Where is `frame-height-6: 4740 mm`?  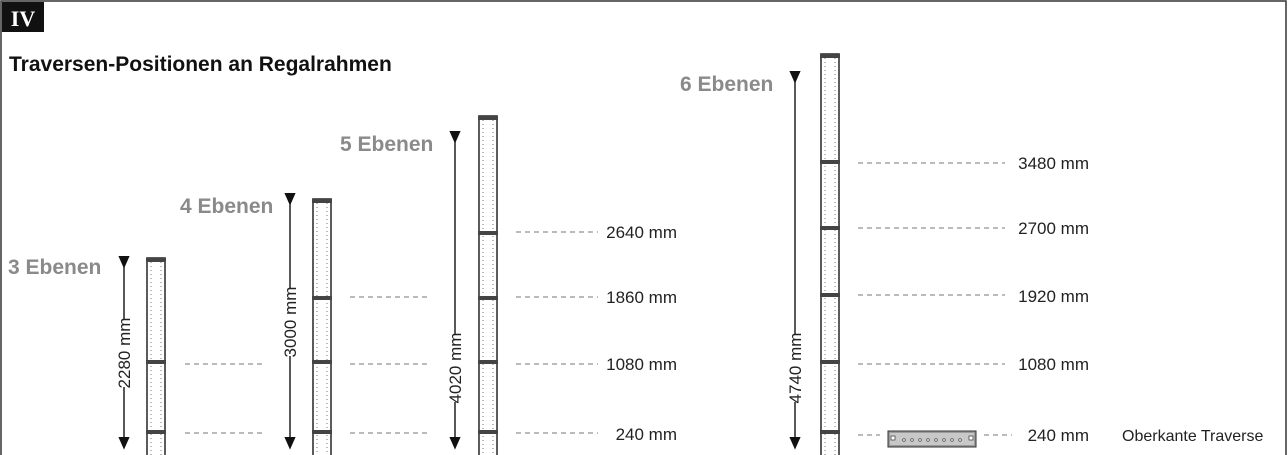 frame-height-6: 4740 mm is located at coordinates (795, 368).